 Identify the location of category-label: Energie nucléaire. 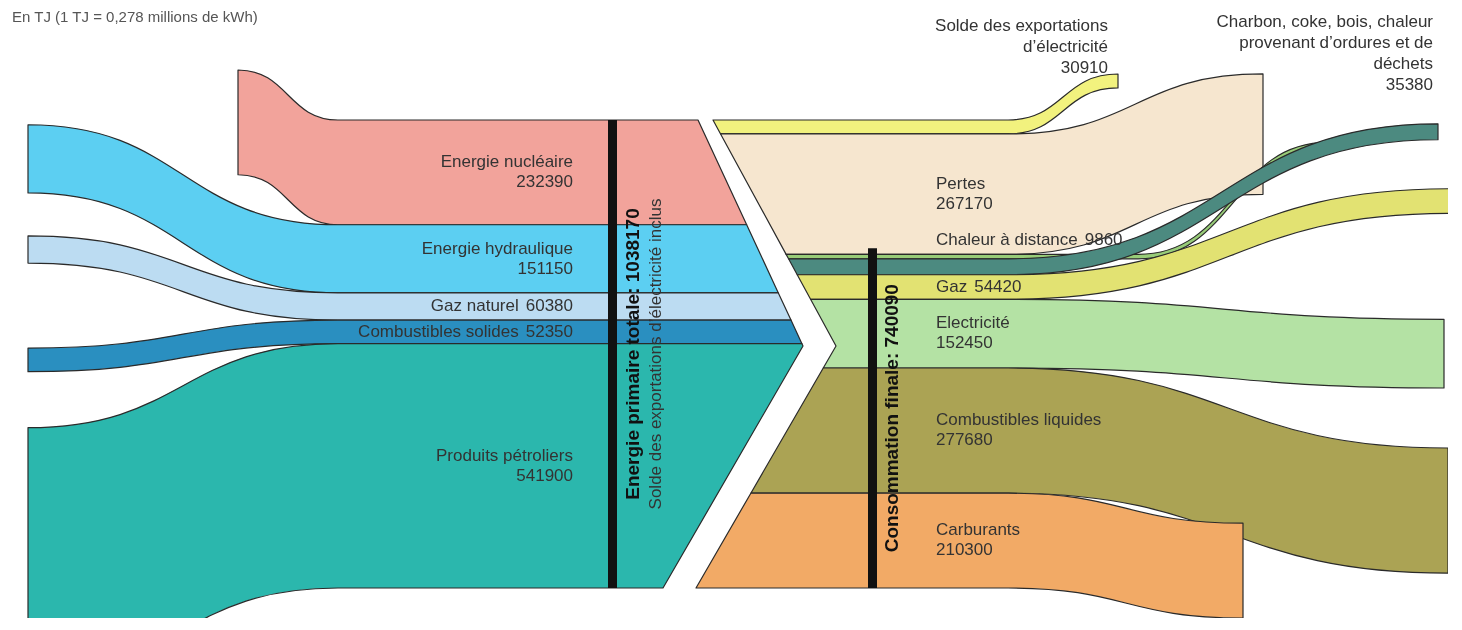
(506, 162).